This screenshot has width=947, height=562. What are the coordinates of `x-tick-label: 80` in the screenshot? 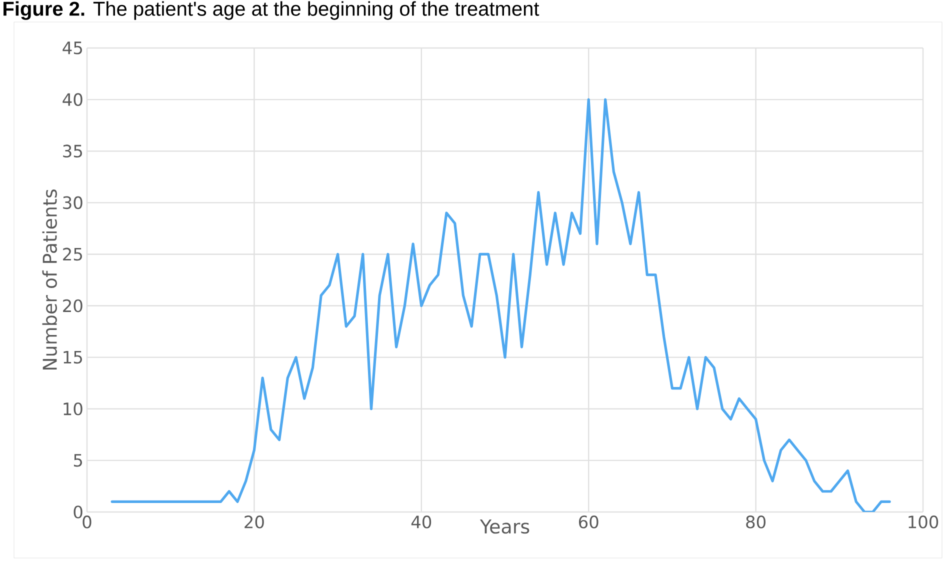 It's located at (756, 522).